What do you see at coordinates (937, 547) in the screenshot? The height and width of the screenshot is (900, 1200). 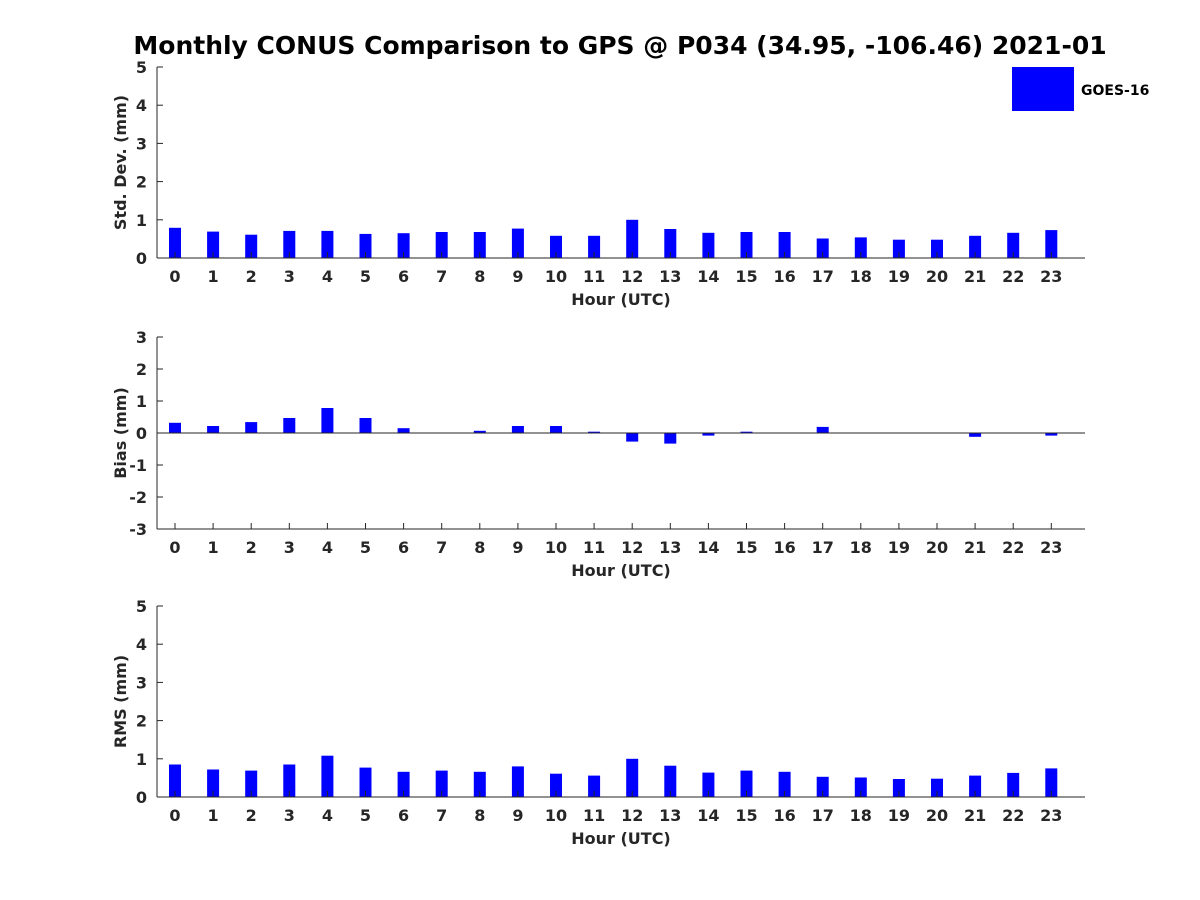 I see `bias-xtick-label: 20` at bounding box center [937, 547].